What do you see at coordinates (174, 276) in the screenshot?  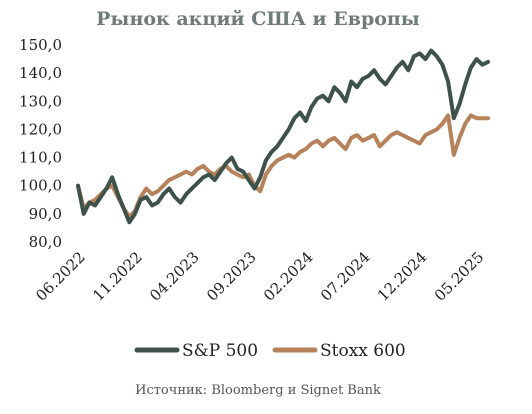 I see `x-tick-label: 04.2023` at bounding box center [174, 276].